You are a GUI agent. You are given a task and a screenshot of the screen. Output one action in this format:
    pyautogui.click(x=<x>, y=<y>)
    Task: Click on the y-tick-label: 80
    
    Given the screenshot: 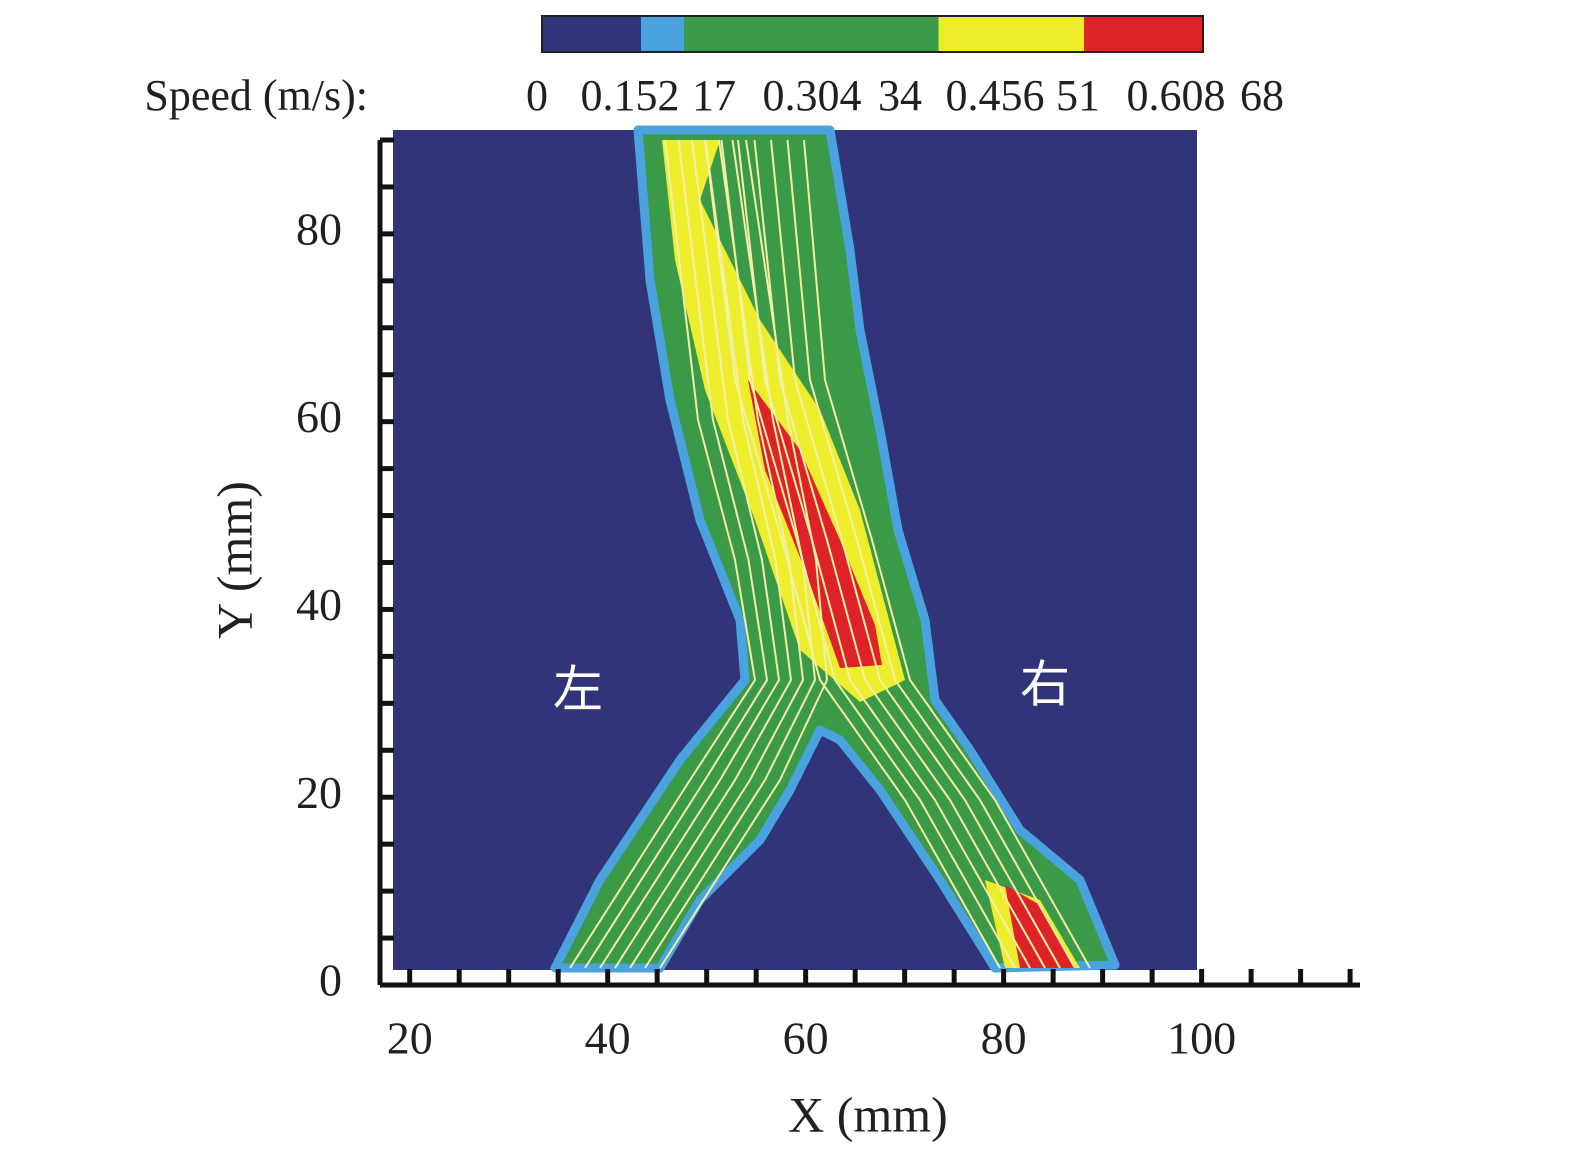 What is the action you would take?
    pyautogui.click(x=319, y=228)
    